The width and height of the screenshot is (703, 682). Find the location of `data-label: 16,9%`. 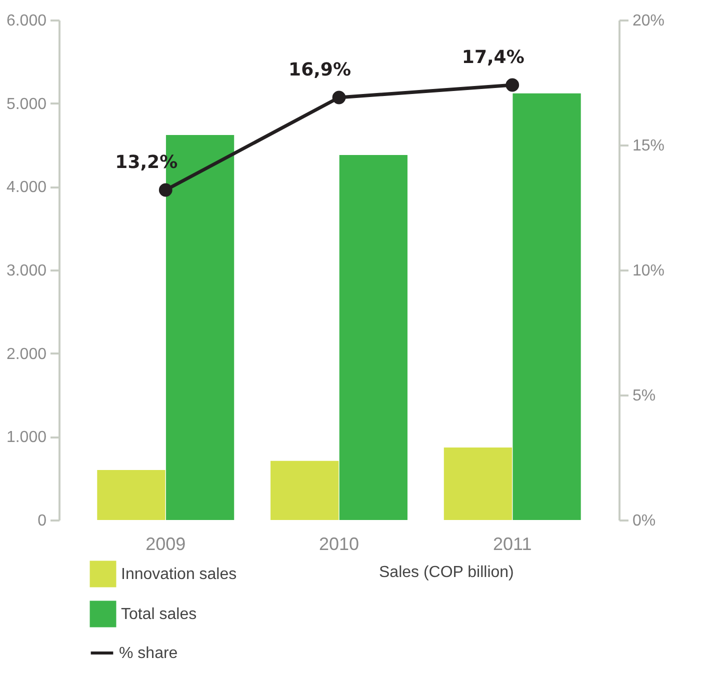

data-label: 16,9% is located at coordinates (319, 70).